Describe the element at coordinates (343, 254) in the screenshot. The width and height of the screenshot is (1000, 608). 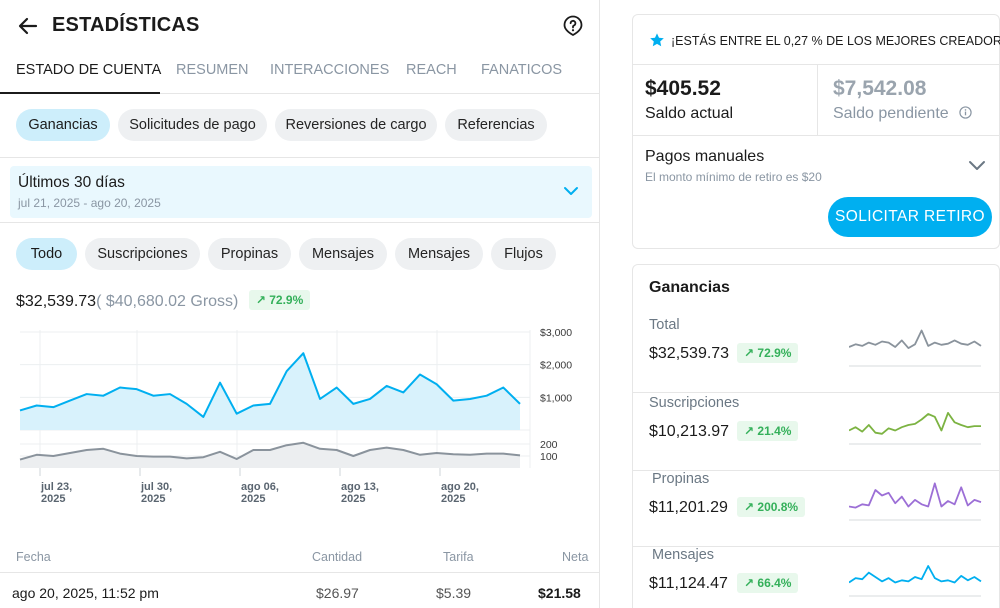
I see `pill-messages: Mensajes` at that location.